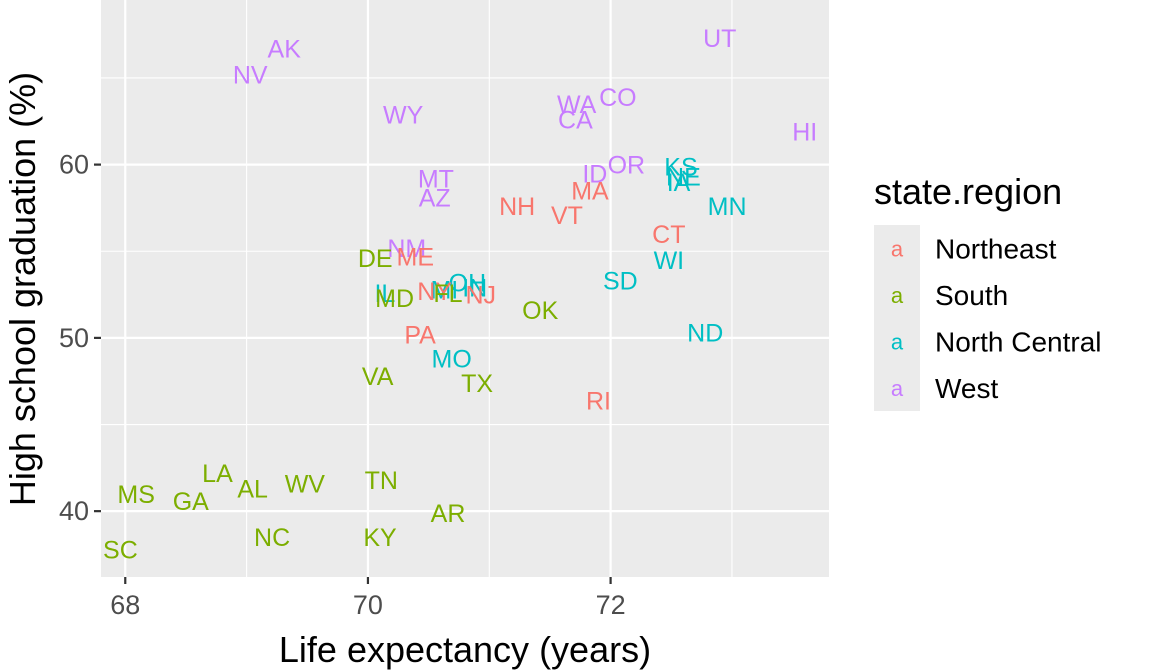 The height and width of the screenshot is (672, 1152). What do you see at coordinates (567, 216) in the screenshot?
I see `point-label-vt: VT` at bounding box center [567, 216].